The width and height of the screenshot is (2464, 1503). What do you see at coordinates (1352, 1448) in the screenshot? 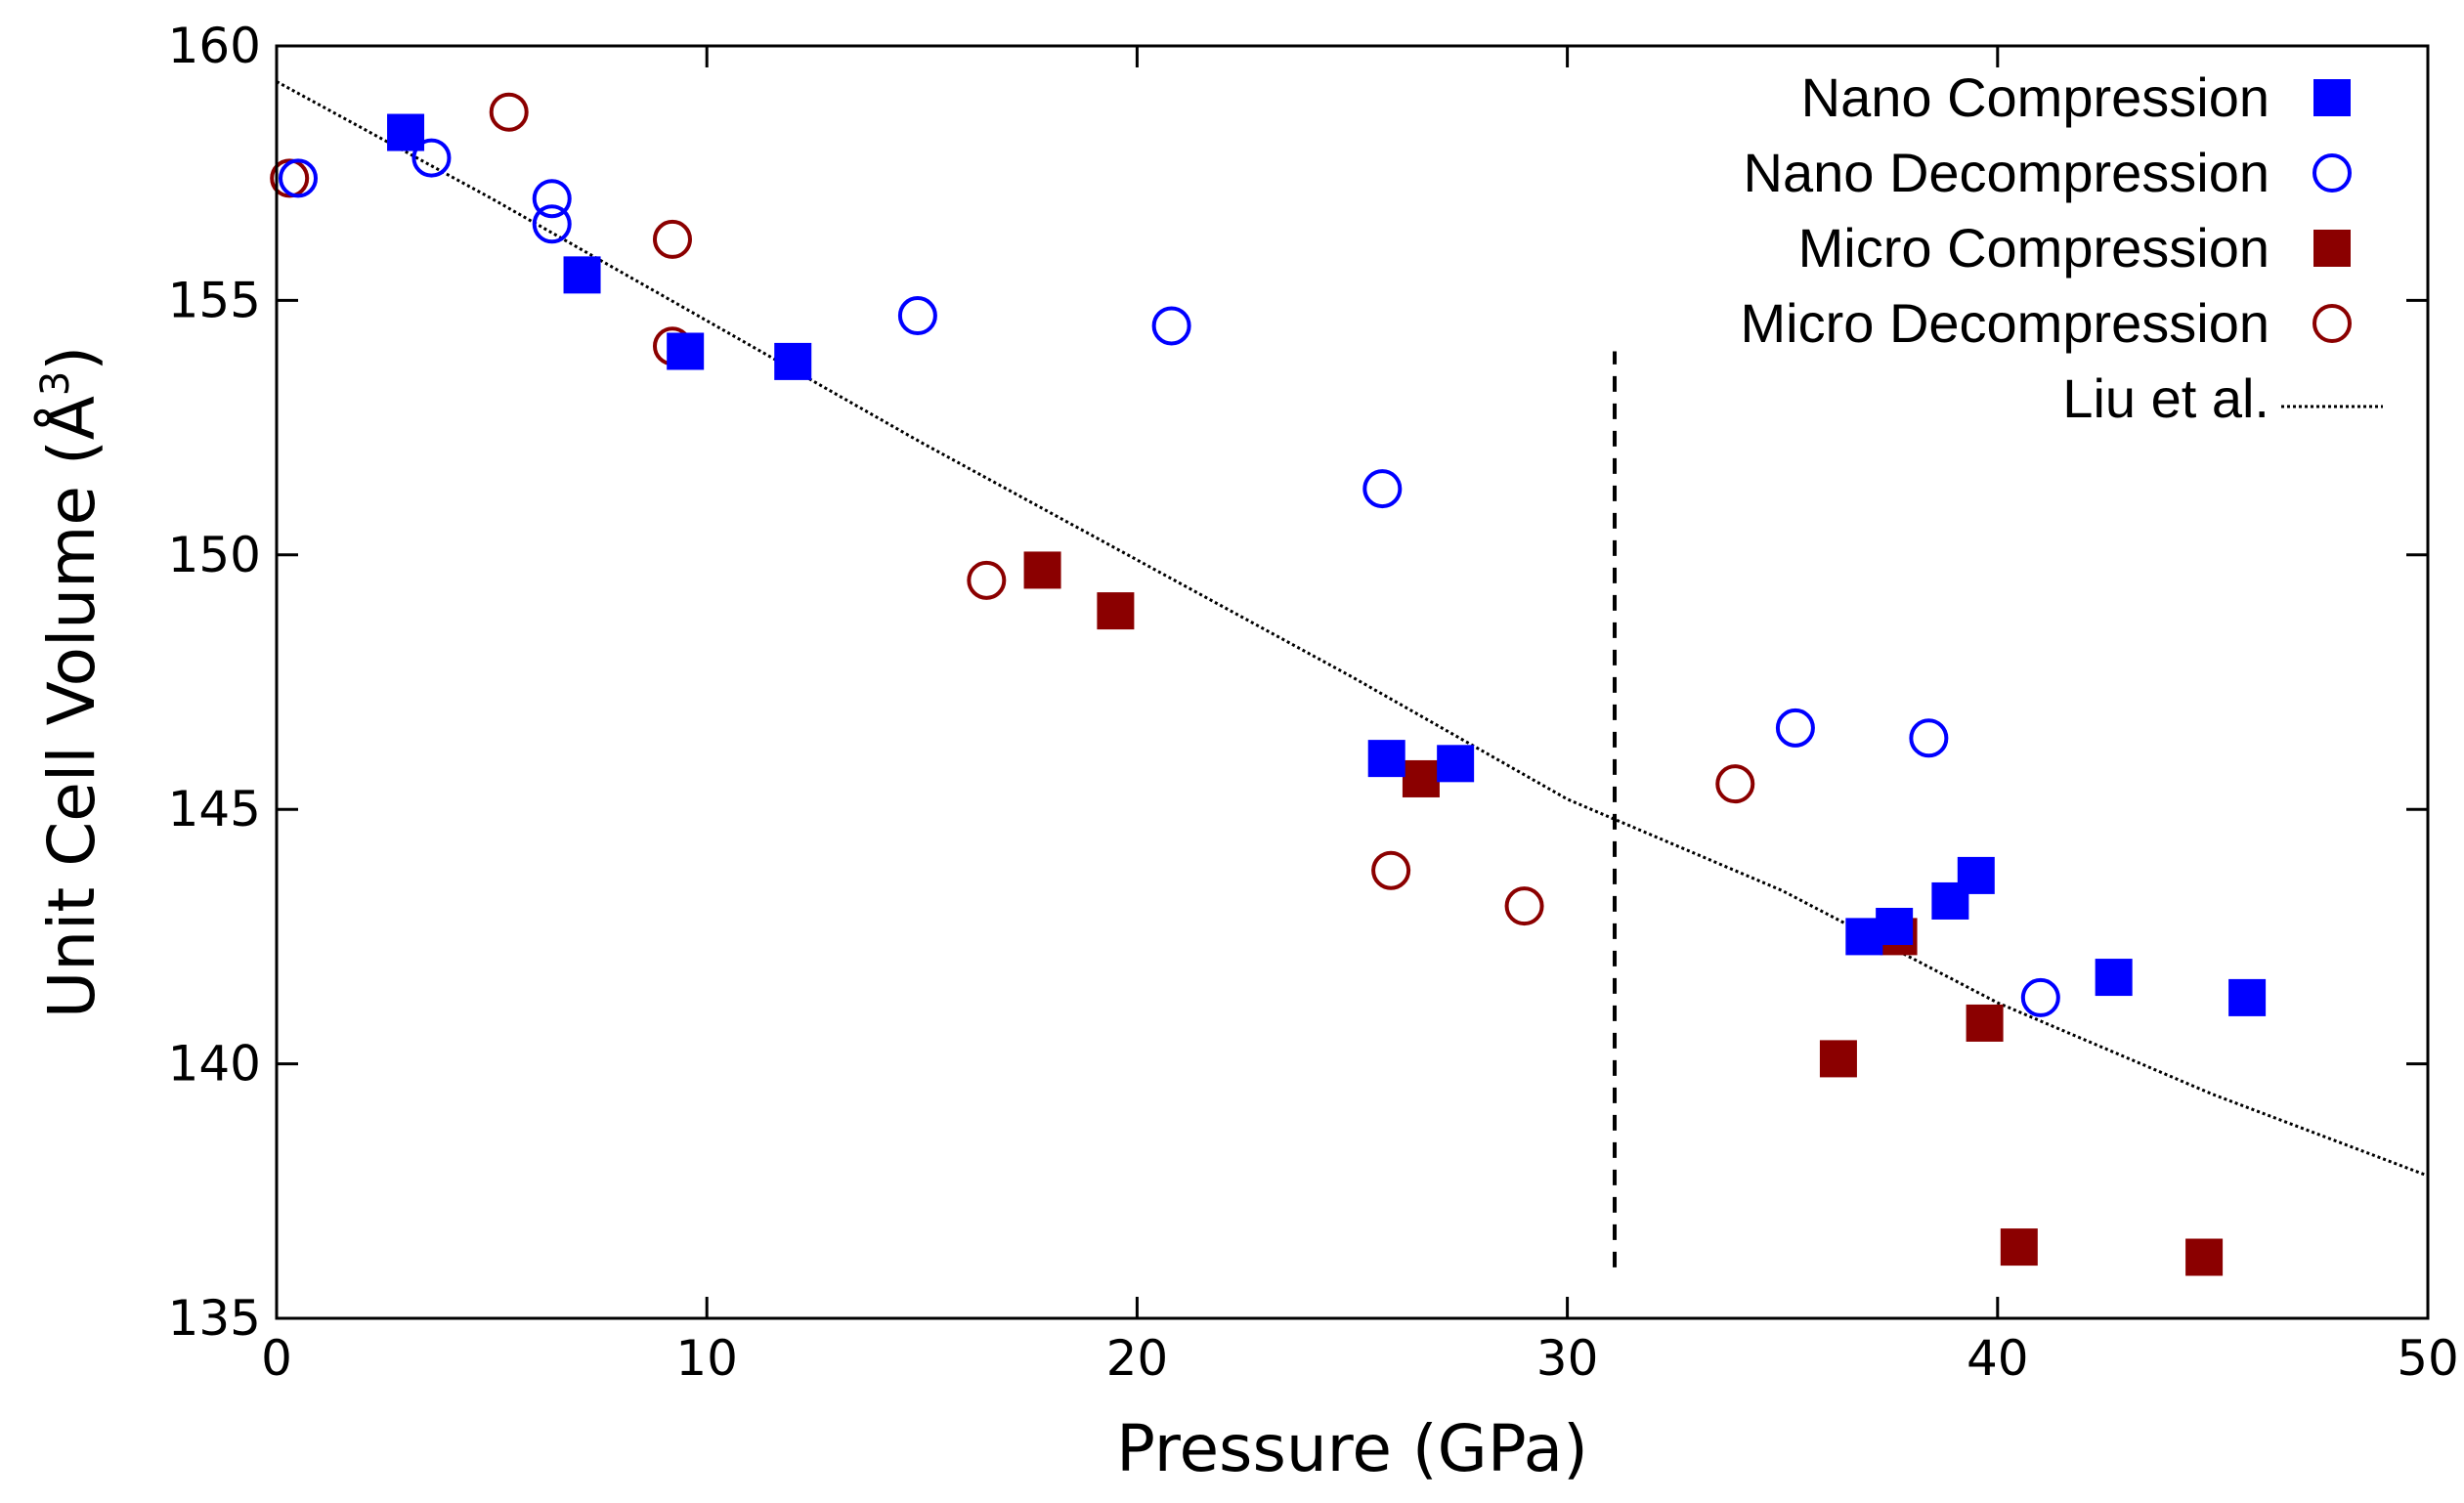
I see `x-axis-title: Pressure (GPa)` at bounding box center [1352, 1448].